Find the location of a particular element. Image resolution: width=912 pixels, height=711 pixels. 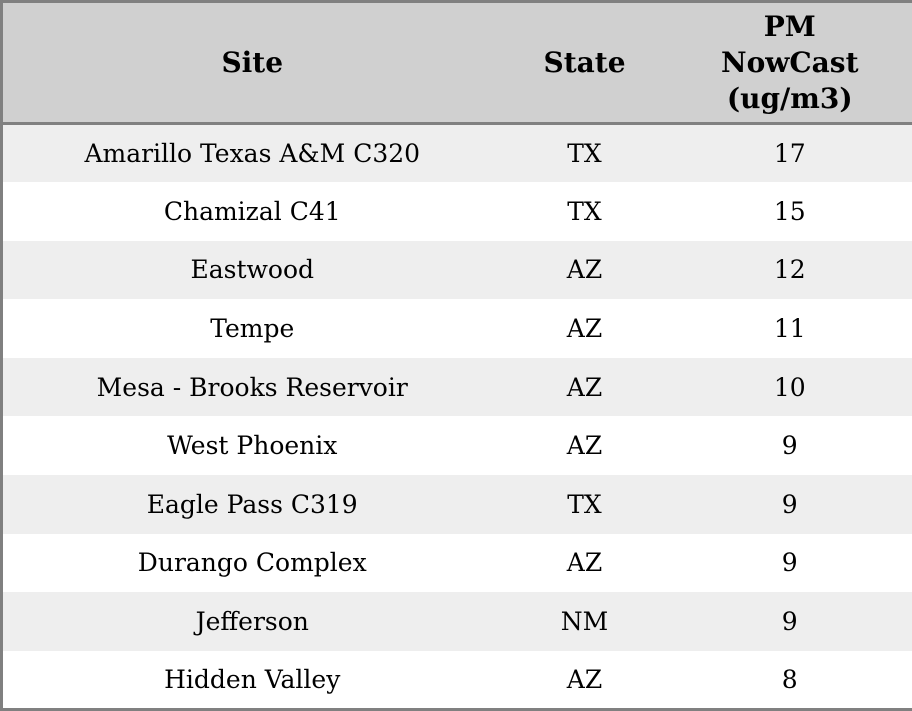

site-cell: Amarillo Texas A&M C320 is located at coordinates (252, 154).